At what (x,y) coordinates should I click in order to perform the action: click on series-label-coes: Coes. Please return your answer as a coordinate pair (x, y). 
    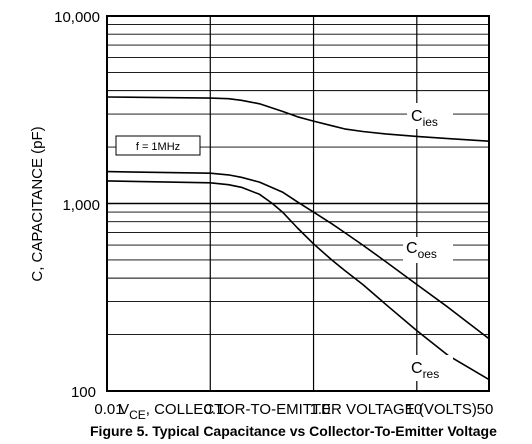
    Looking at the image, I should click on (421, 250).